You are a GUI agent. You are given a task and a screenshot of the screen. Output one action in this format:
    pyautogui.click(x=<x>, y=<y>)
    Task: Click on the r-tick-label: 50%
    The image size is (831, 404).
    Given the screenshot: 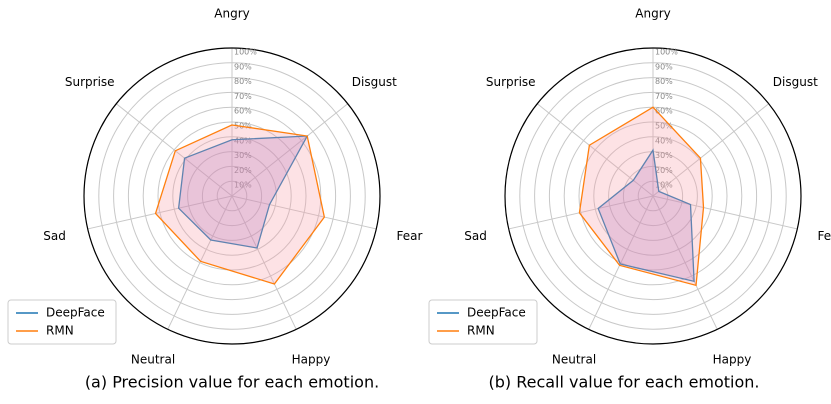 What is the action you would take?
    pyautogui.click(x=664, y=126)
    